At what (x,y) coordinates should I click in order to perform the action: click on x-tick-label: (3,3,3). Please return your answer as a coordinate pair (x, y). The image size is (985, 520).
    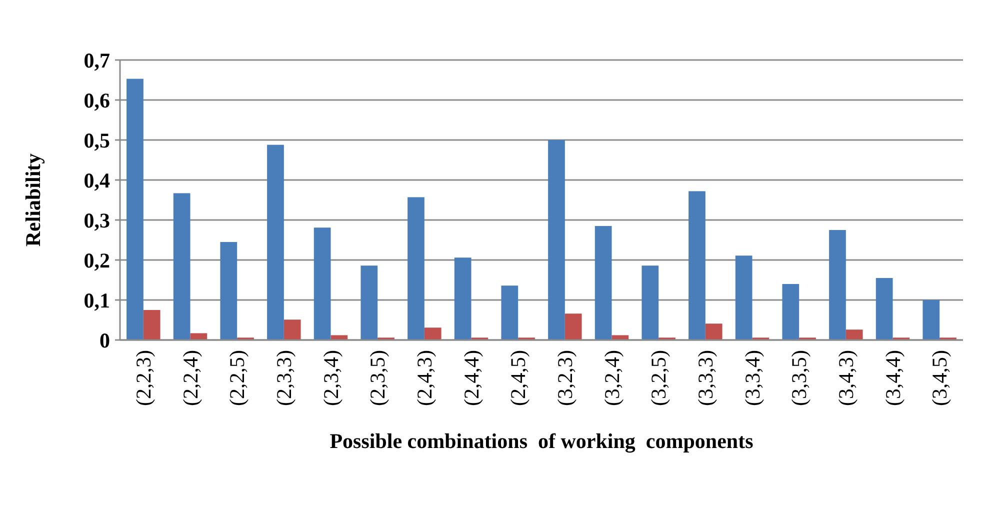
    Looking at the image, I should click on (705, 378).